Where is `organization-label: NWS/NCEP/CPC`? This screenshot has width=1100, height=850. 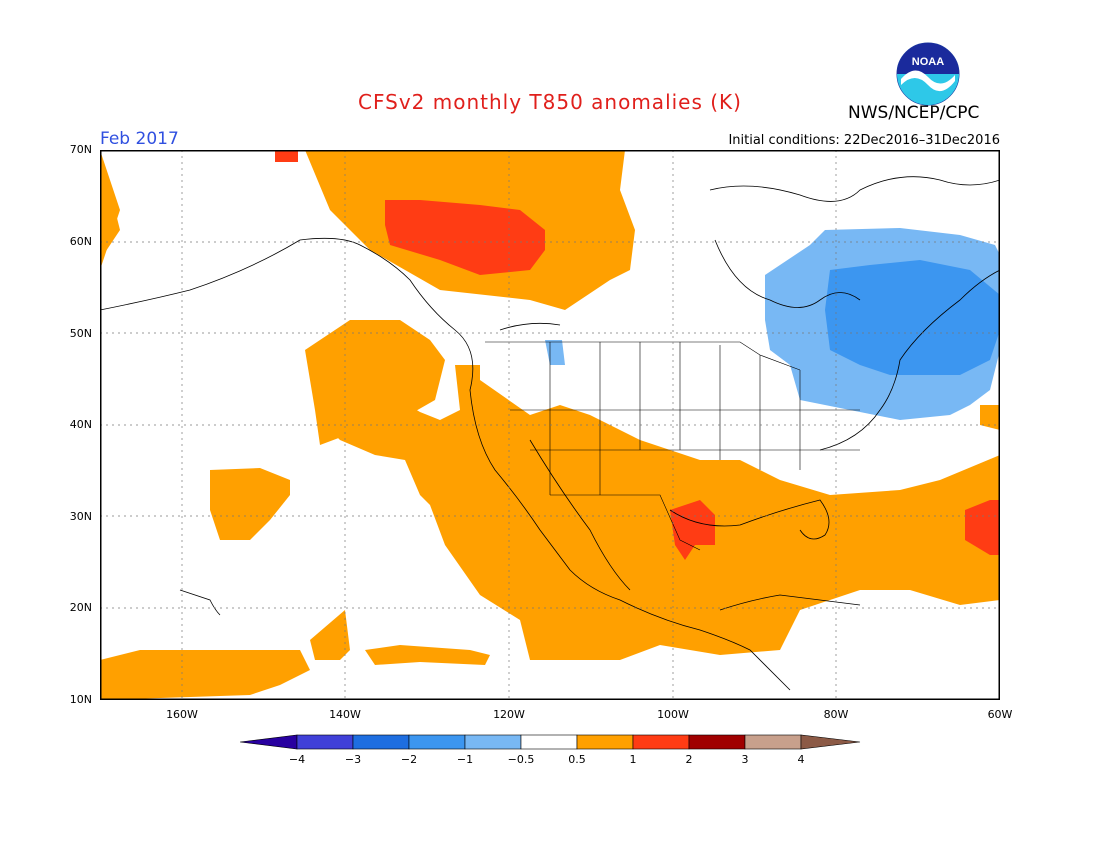
organization-label: NWS/NCEP/CPC is located at coordinates (914, 113).